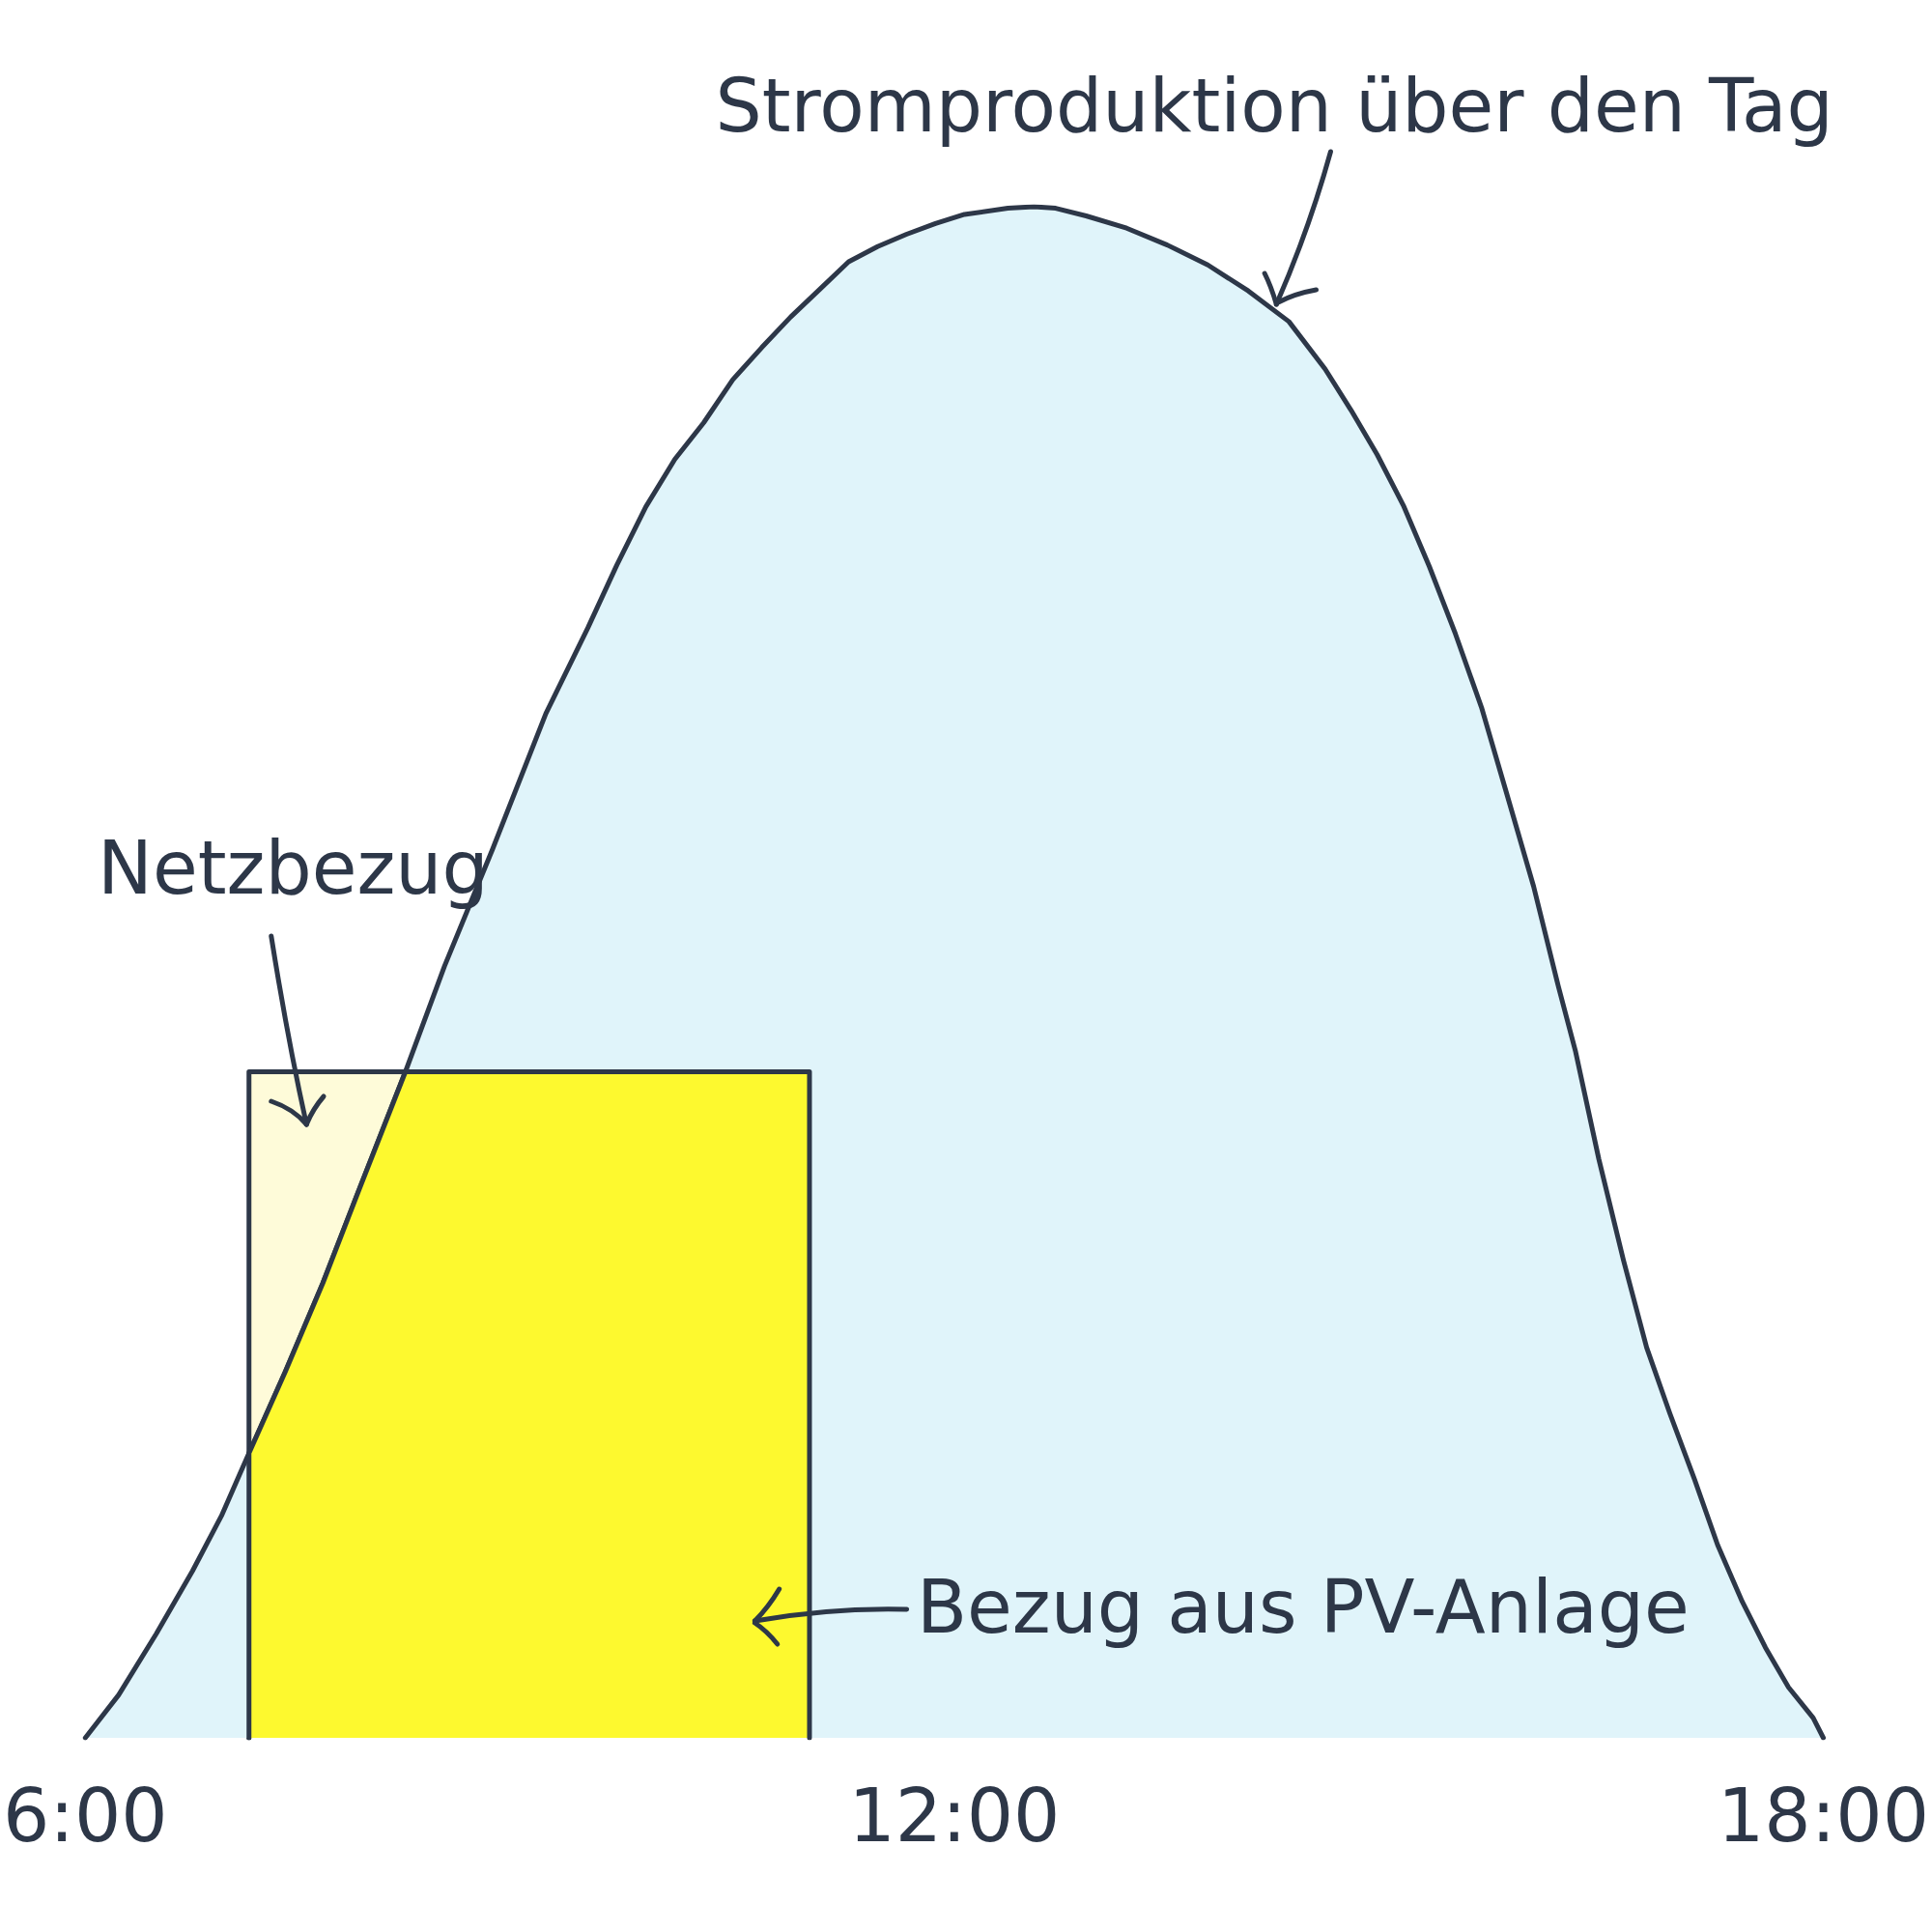  What do you see at coordinates (85, 1815) in the screenshot?
I see `x-tick-label: 6:00` at bounding box center [85, 1815].